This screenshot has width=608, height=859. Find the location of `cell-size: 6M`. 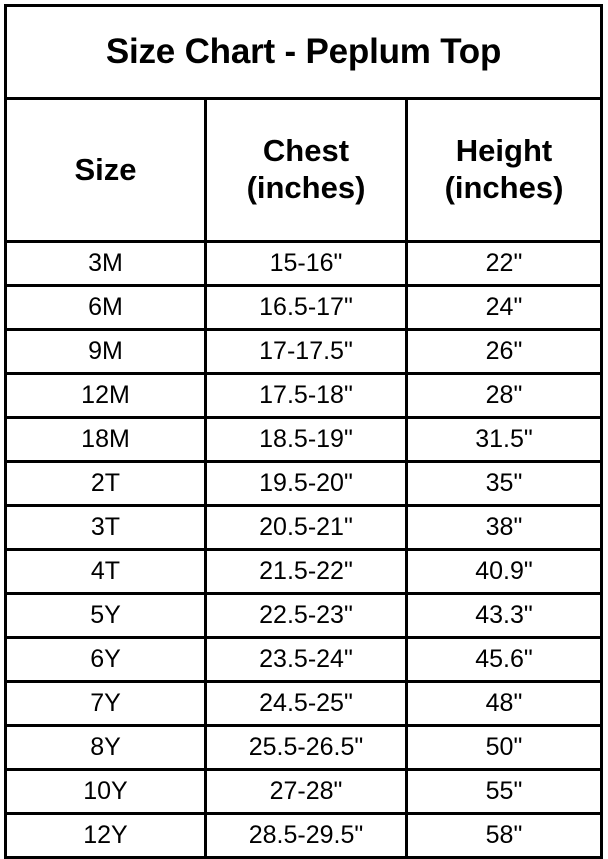

cell-size: 6M is located at coordinates (105, 307).